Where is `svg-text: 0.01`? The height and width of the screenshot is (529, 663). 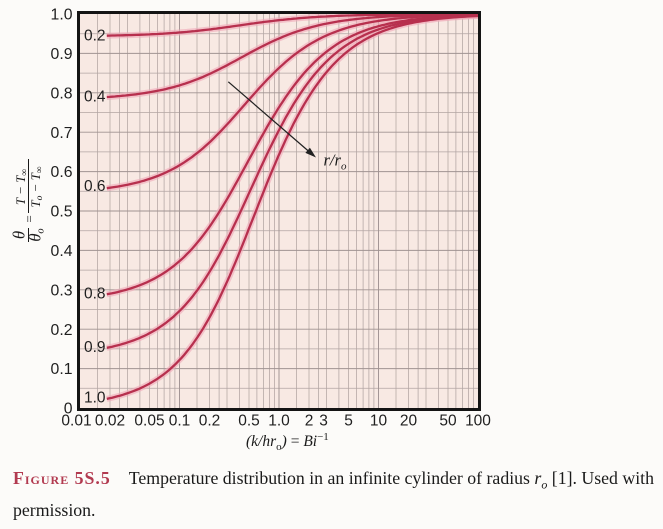
svg-text: 0.01 is located at coordinates (76, 421).